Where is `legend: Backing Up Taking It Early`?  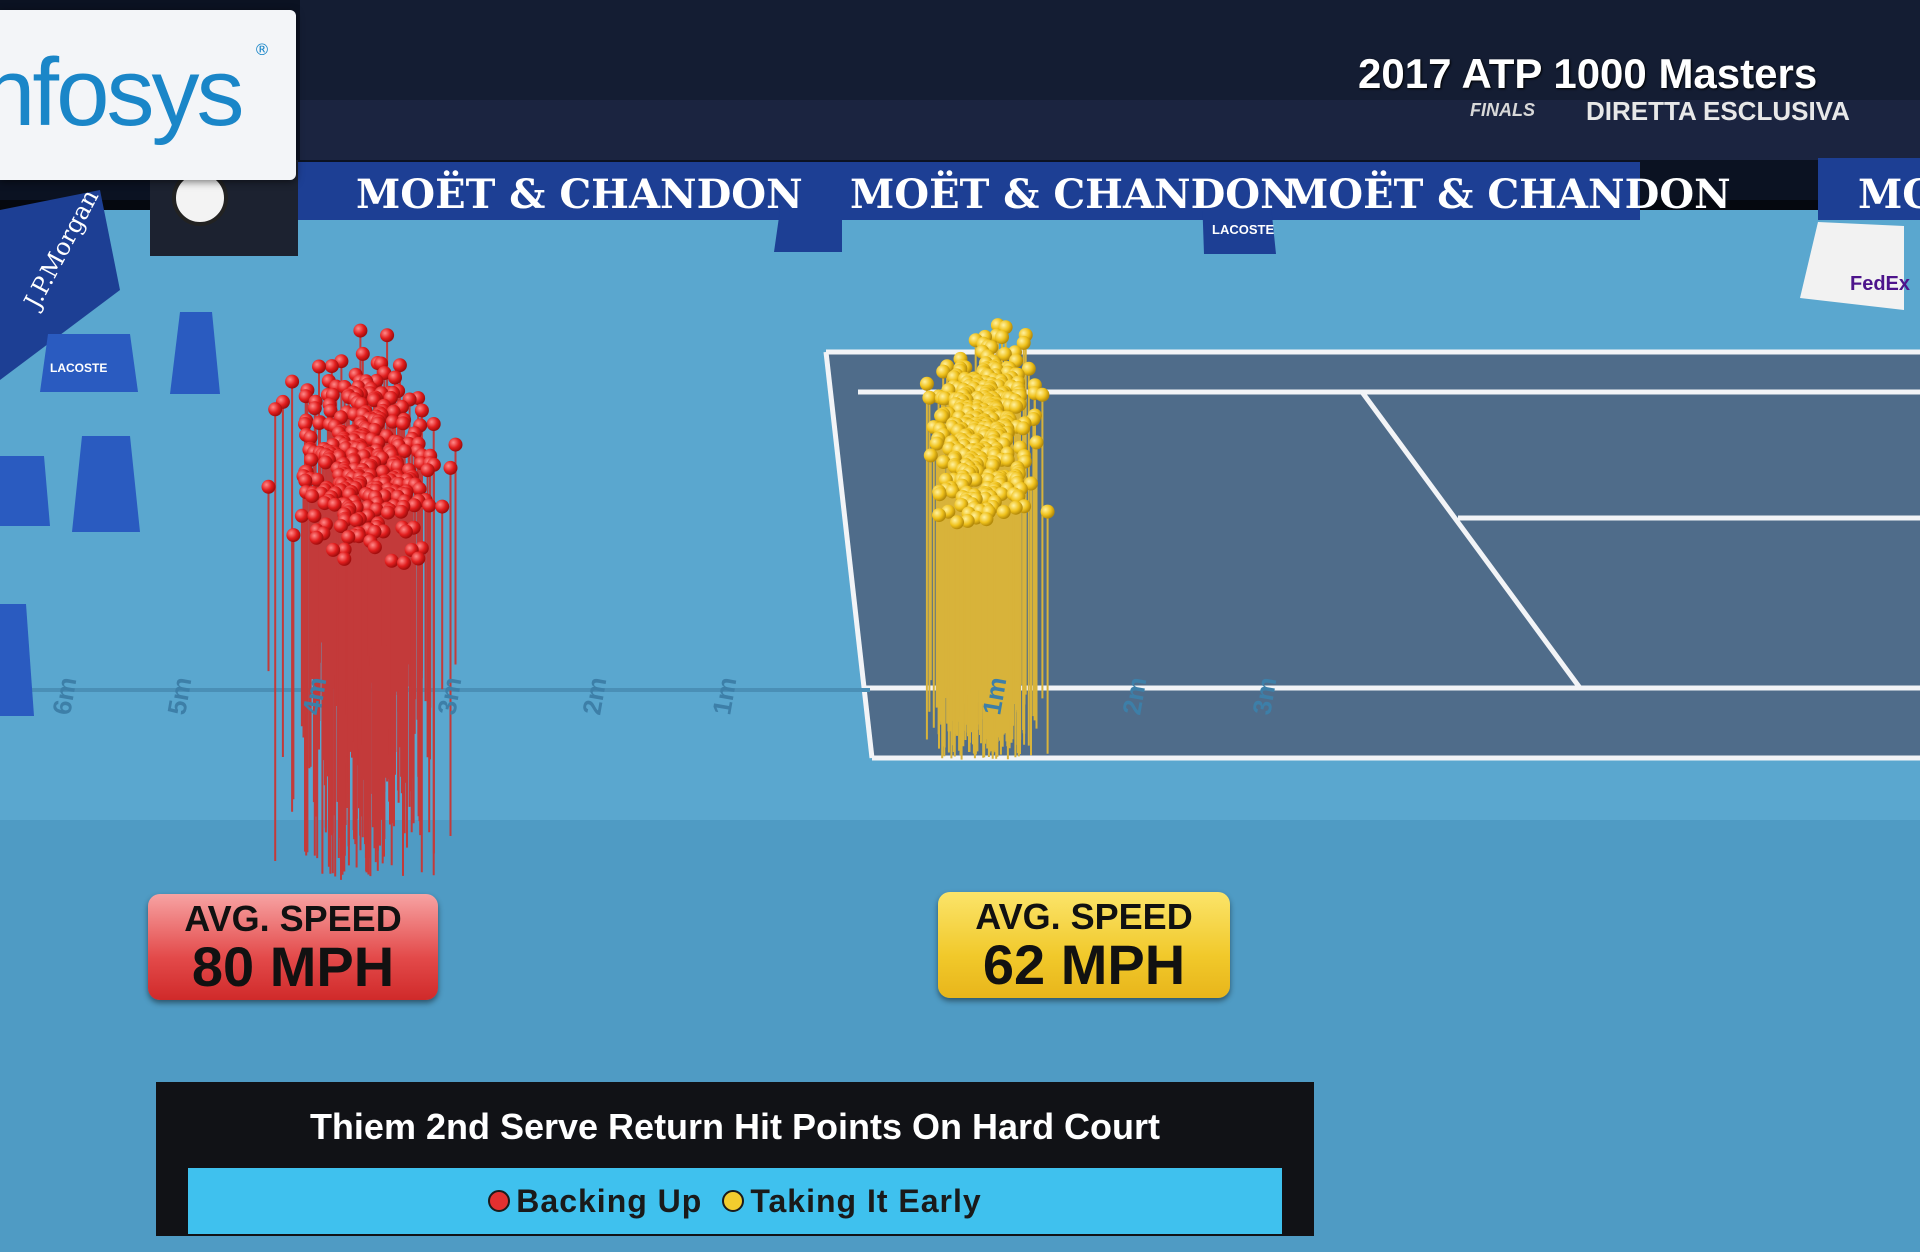 legend: Backing Up Taking It Early is located at coordinates (735, 1201).